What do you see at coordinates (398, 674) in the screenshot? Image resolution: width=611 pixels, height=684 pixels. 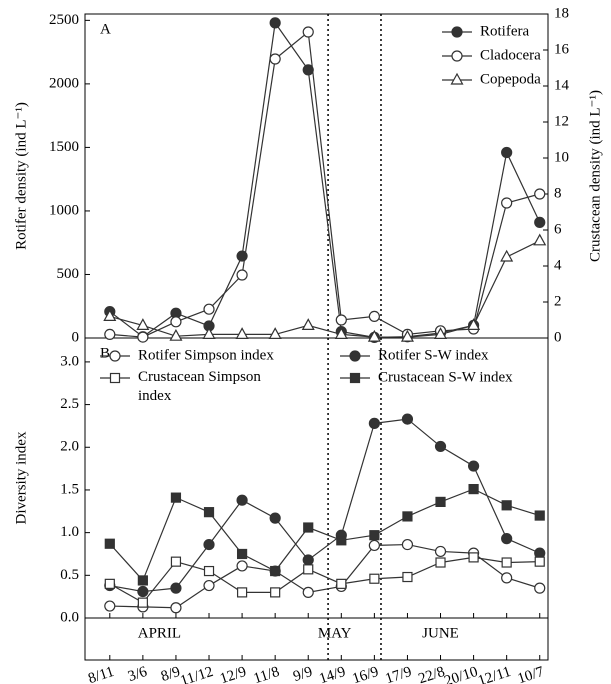 I see `x-tick-label: 17/9` at bounding box center [398, 674].